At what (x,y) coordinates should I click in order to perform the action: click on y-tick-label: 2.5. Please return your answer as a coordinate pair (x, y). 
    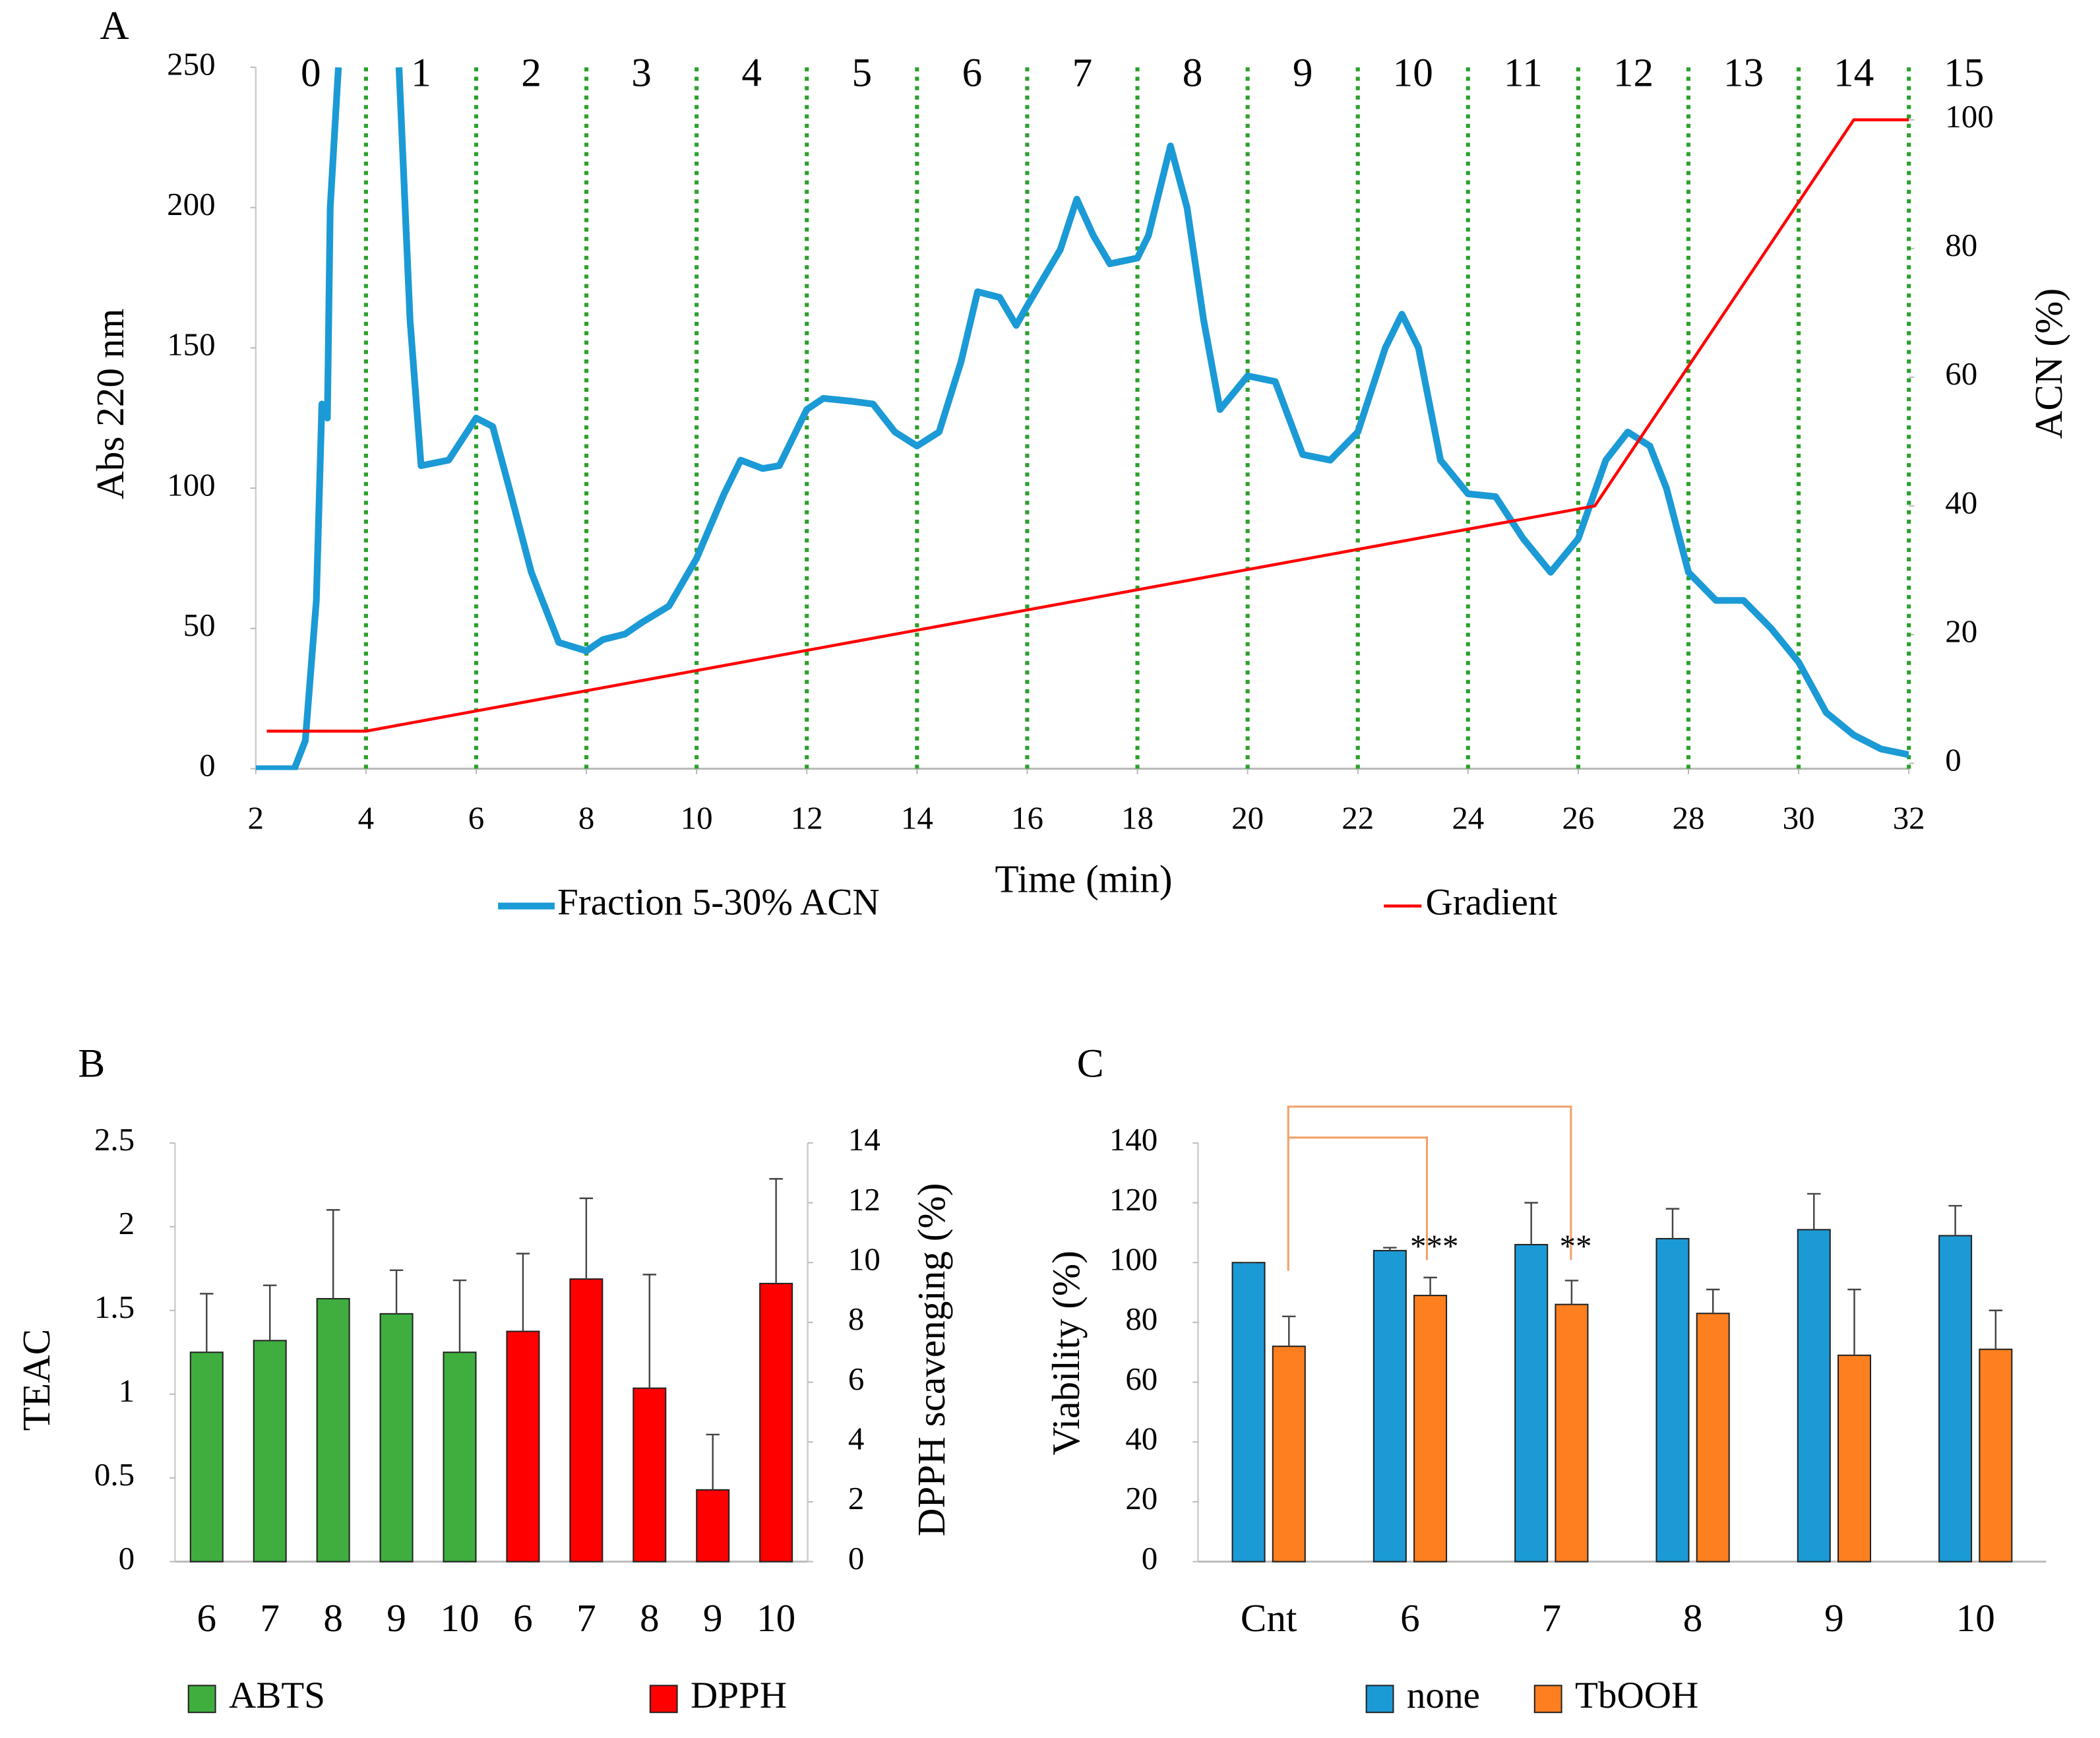
    Looking at the image, I should click on (114, 1139).